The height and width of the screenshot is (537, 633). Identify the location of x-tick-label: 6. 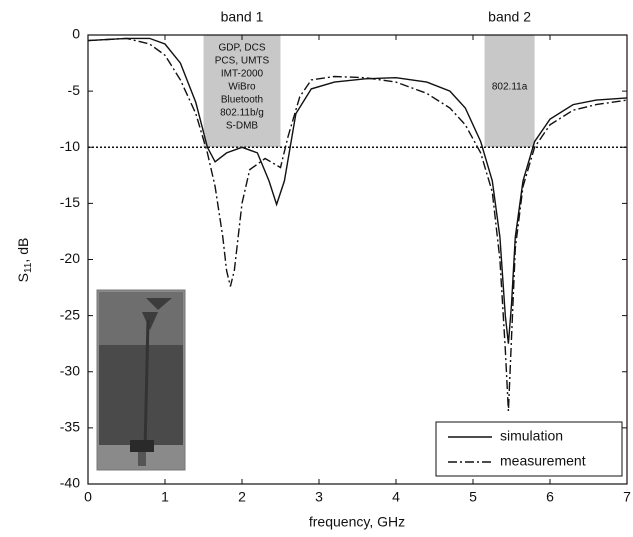
(550, 497).